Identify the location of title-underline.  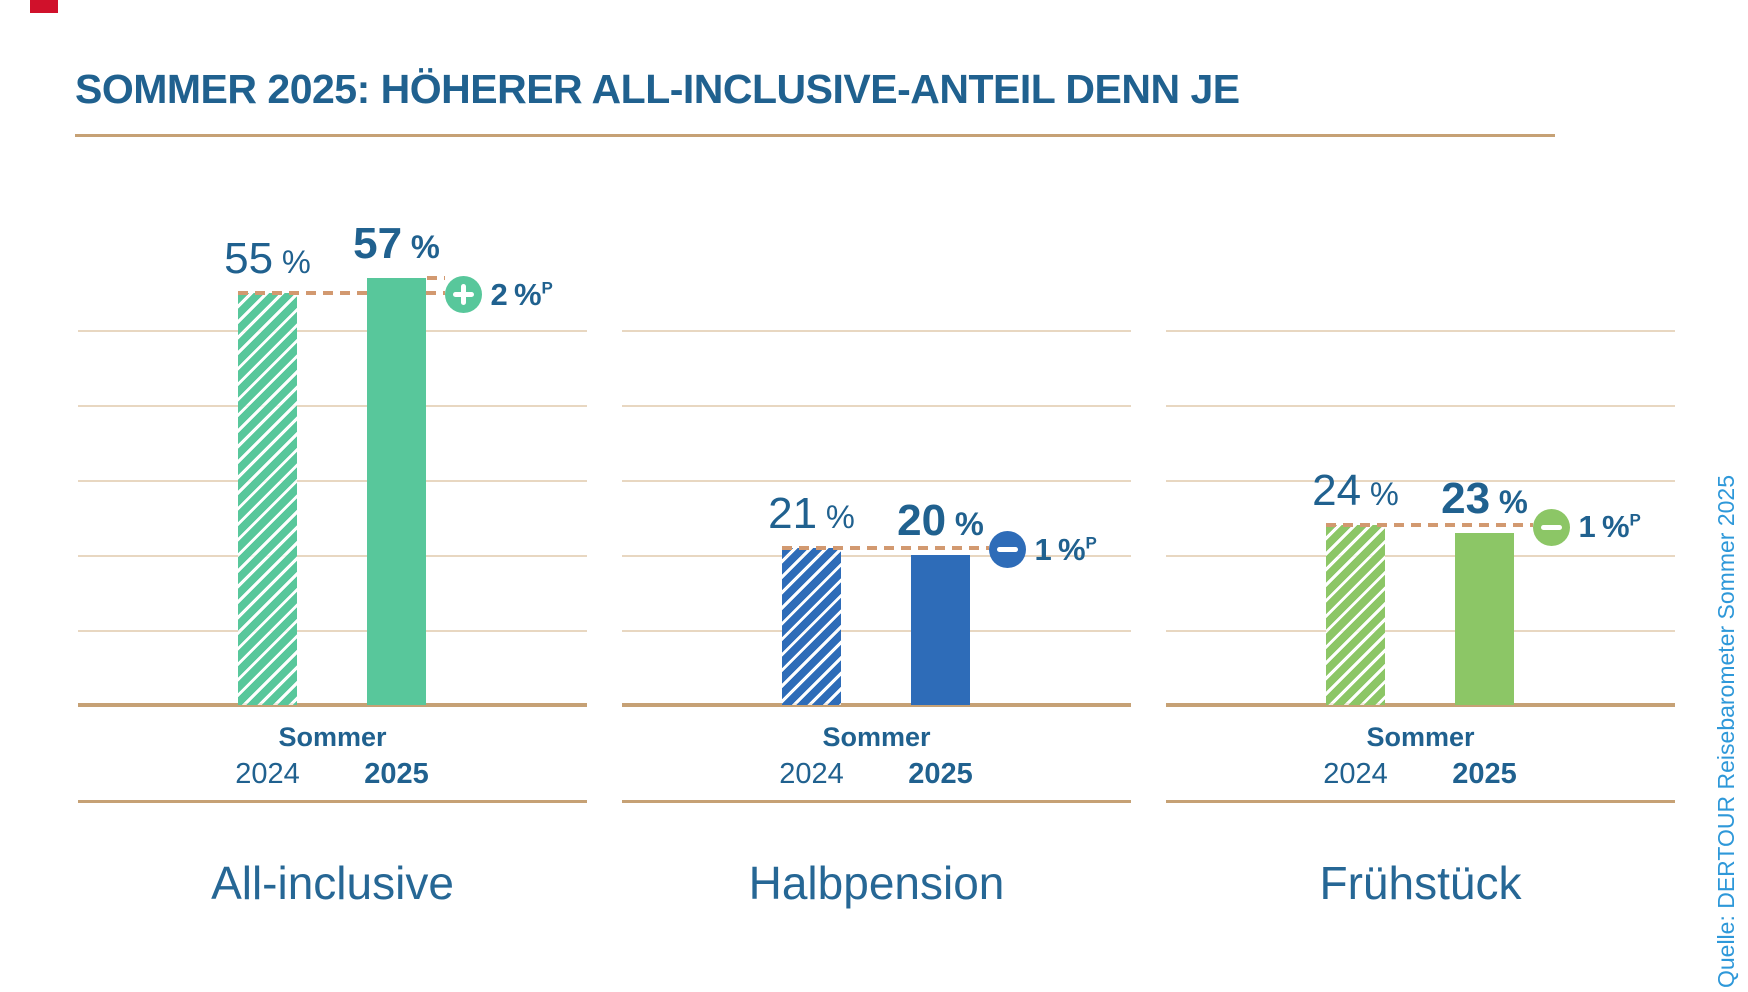
(815, 135).